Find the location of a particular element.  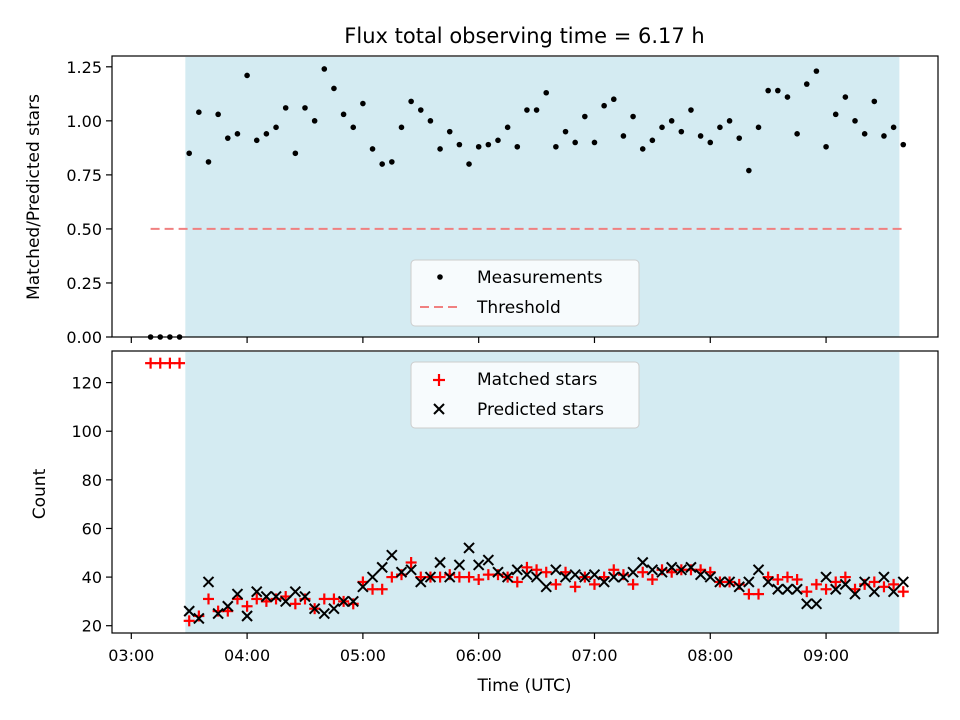

legend-matched-marker is located at coordinates (439, 380).